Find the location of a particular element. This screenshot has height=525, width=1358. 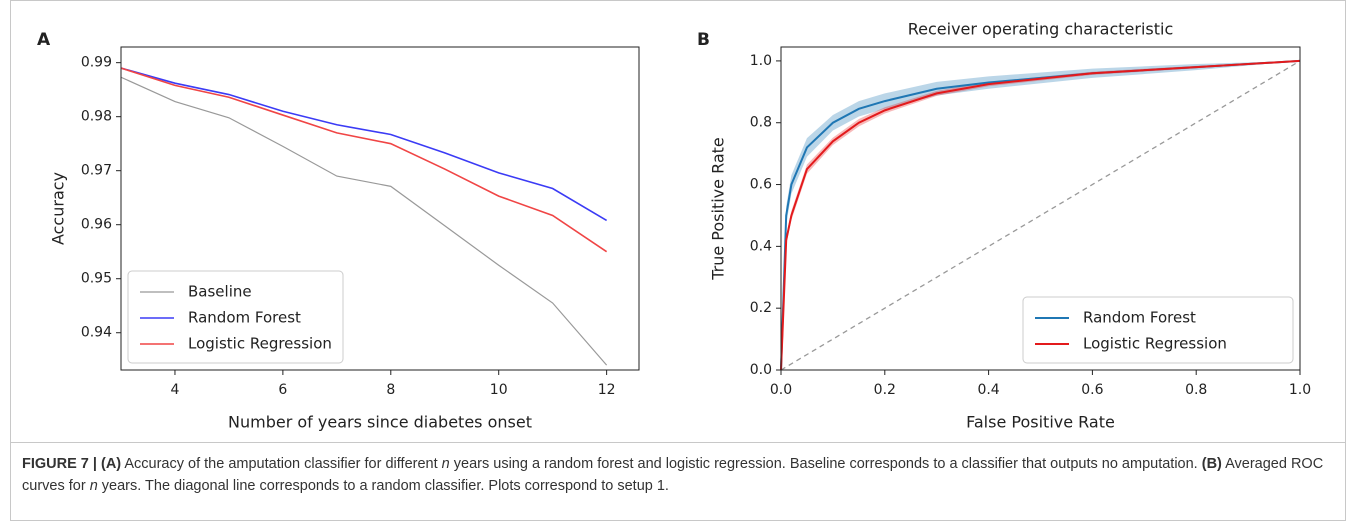

x-tick-label: 0.2 is located at coordinates (885, 390).